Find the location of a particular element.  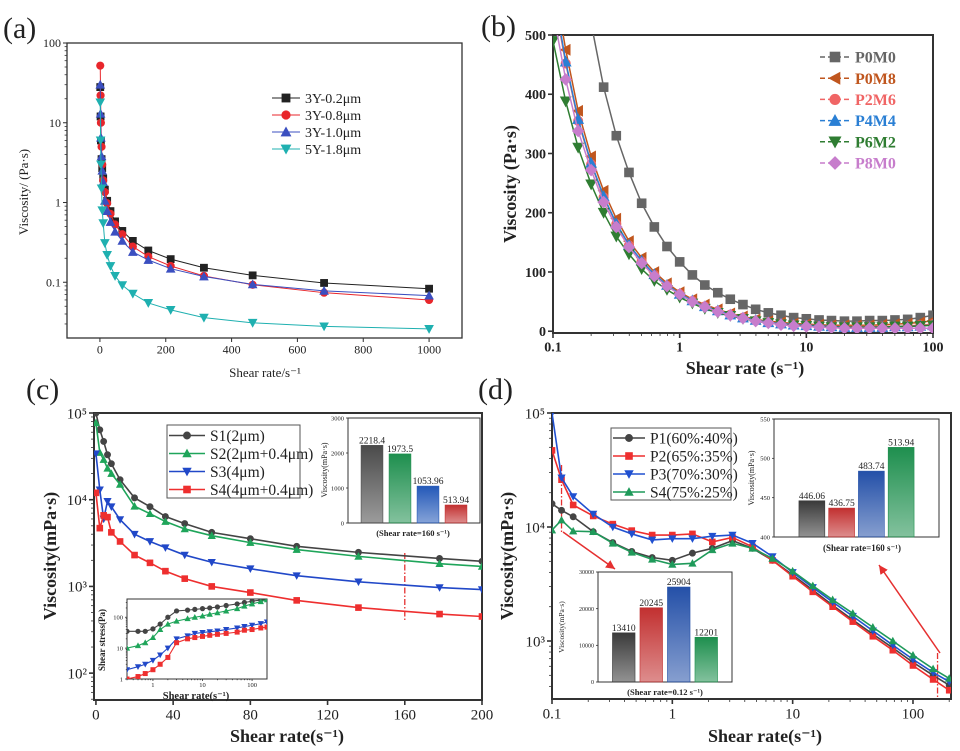

y-tick-label: 0 is located at coordinates (542, 332).